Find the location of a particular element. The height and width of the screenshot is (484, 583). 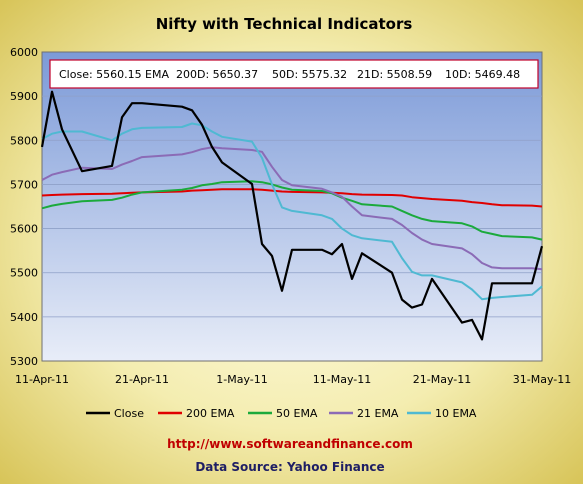

x-tick-label: 11-Apr-11 is located at coordinates (42, 379).